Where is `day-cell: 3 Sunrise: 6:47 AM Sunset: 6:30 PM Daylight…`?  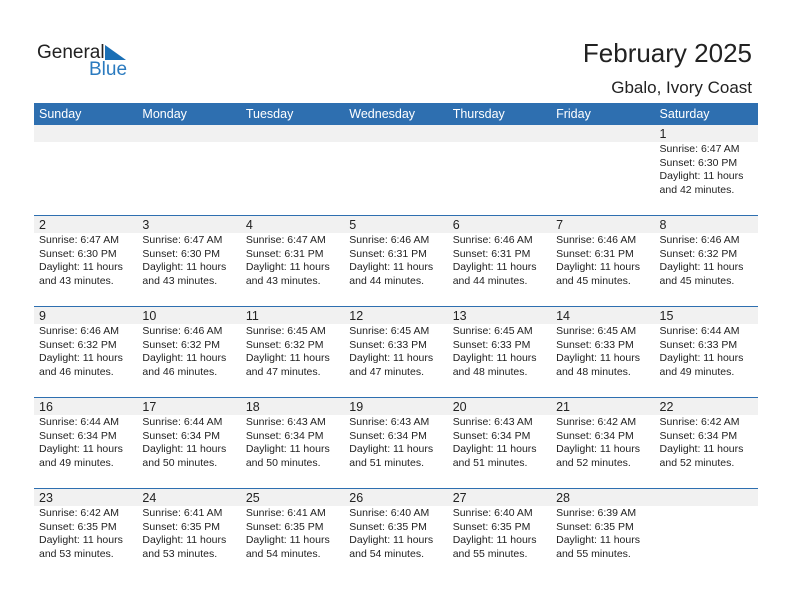
day-cell: 3 Sunrise: 6:47 AM Sunset: 6:30 PM Daylight… is located at coordinates (189, 261).